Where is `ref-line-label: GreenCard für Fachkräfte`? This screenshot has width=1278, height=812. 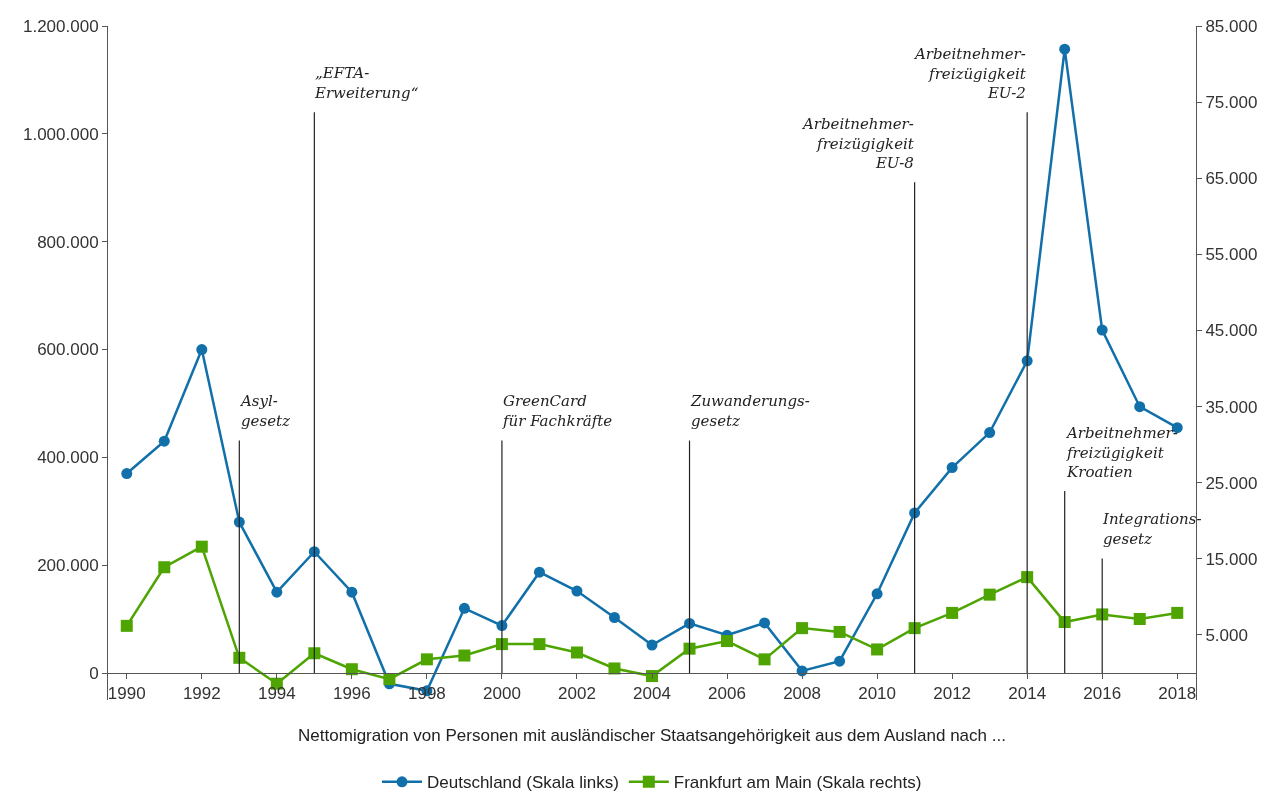 ref-line-label: GreenCard für Fachkräfte is located at coordinates (557, 411).